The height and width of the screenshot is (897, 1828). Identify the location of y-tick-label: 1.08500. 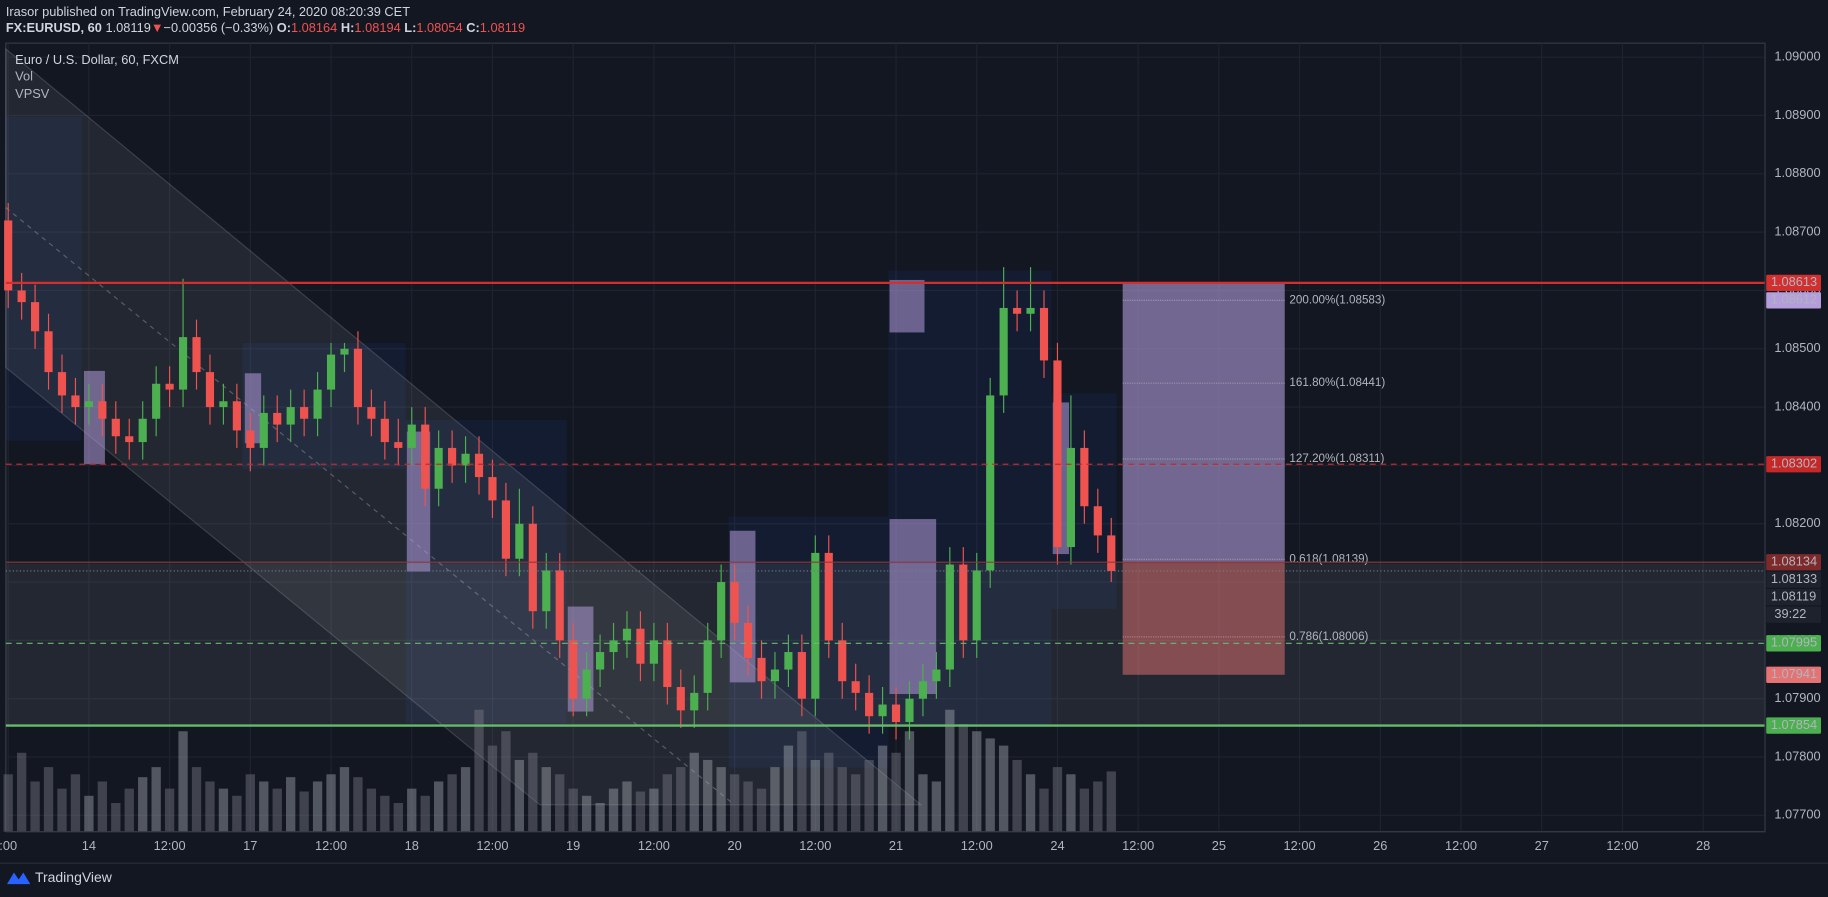
(1797, 347).